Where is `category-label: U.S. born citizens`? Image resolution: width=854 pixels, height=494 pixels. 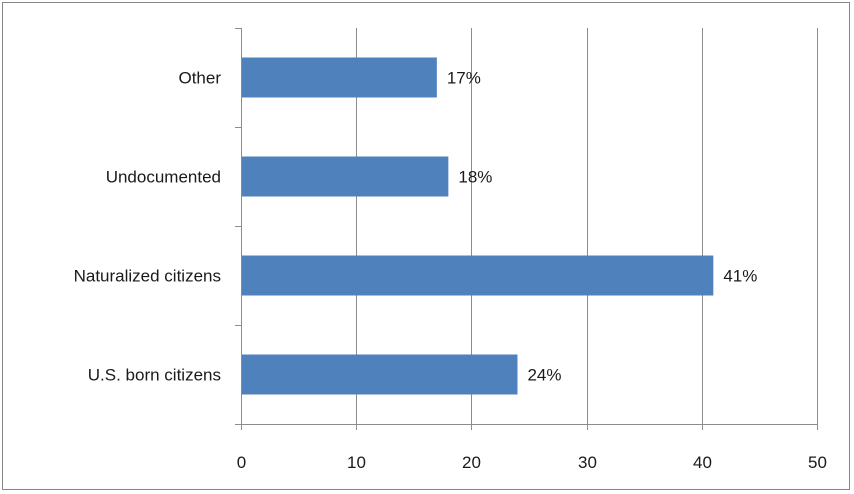 category-label: U.S. born citizens is located at coordinates (154, 375).